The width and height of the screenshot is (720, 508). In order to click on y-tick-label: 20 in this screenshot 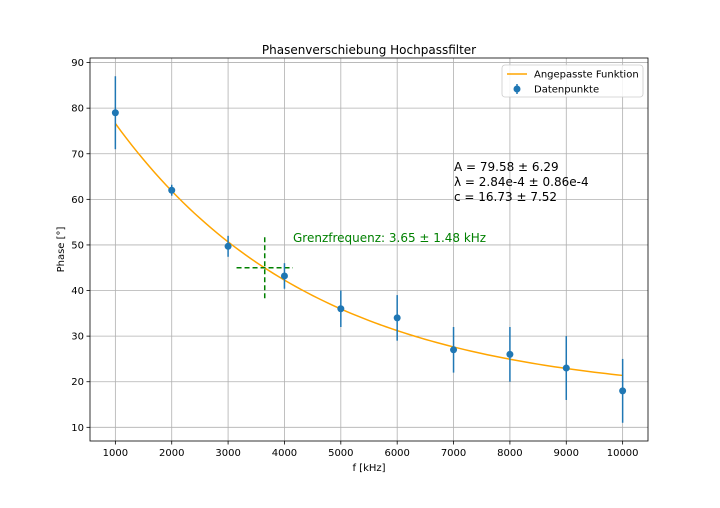, I will do `click(77, 382)`.